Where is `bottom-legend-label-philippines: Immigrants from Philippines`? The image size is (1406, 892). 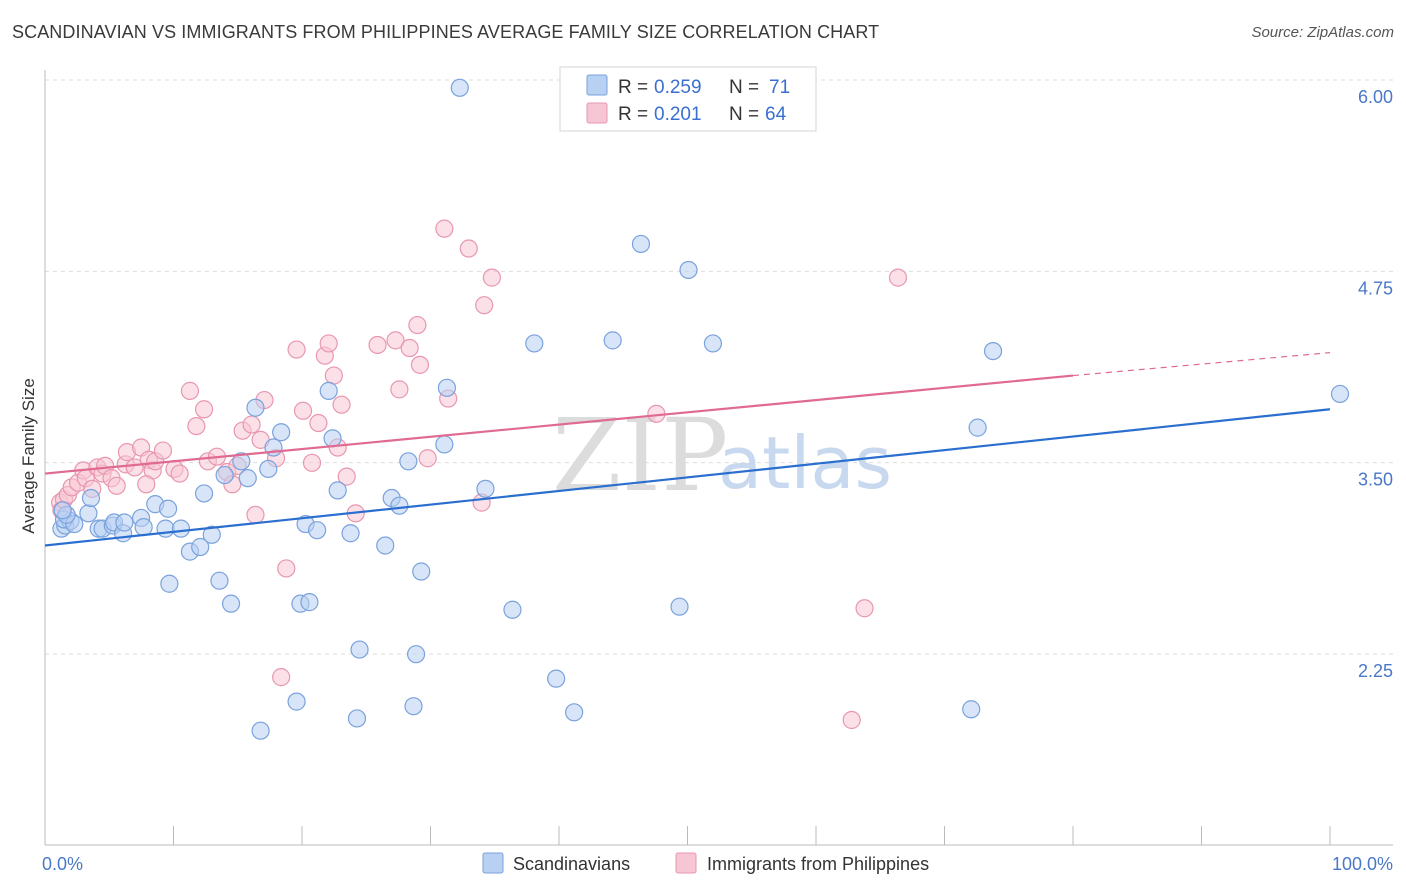 bottom-legend-label-philippines: Immigrants from Philippines is located at coordinates (818, 864).